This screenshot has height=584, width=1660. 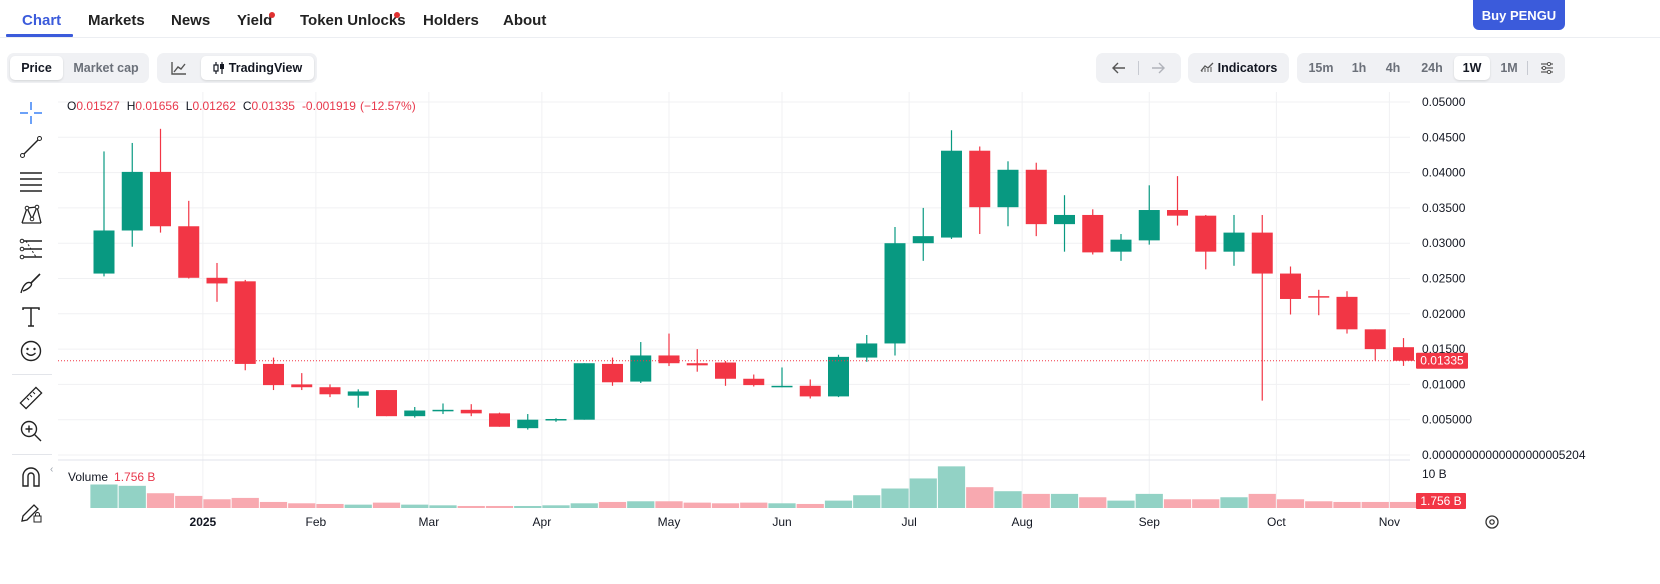 What do you see at coordinates (1444, 243) in the screenshot?
I see `y-tick-label: 0.03000` at bounding box center [1444, 243].